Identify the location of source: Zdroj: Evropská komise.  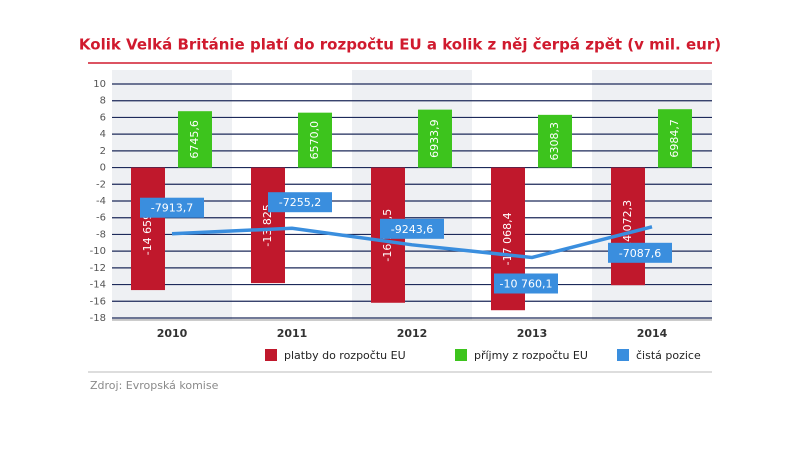
(154, 385).